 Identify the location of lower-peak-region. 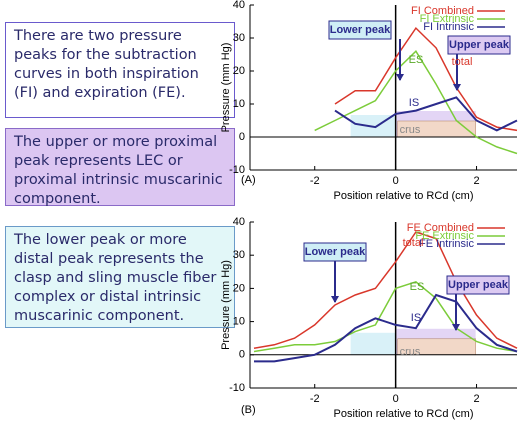
(373, 343).